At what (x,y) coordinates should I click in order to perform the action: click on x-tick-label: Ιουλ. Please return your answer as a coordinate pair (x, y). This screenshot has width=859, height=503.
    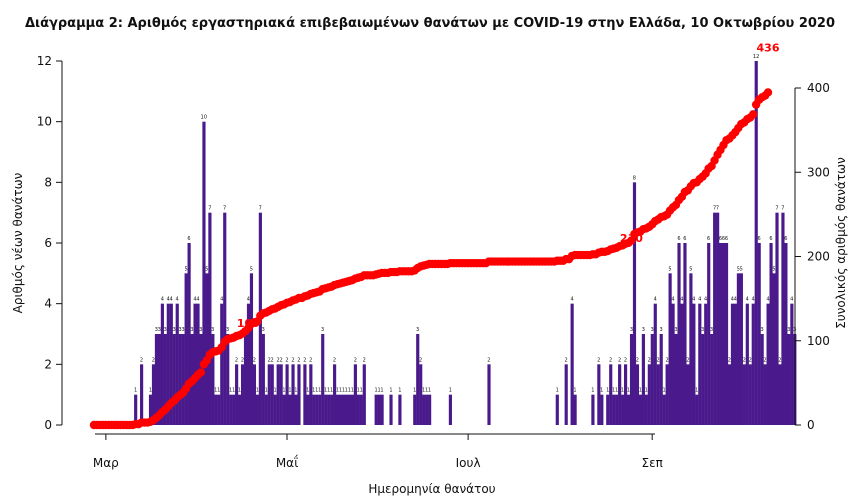
    Looking at the image, I should click on (468, 463).